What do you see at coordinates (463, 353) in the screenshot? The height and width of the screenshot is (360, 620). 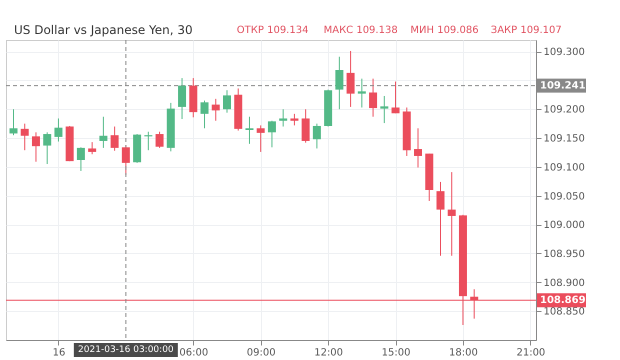 I see `x-tick-label: 18:00` at bounding box center [463, 353].